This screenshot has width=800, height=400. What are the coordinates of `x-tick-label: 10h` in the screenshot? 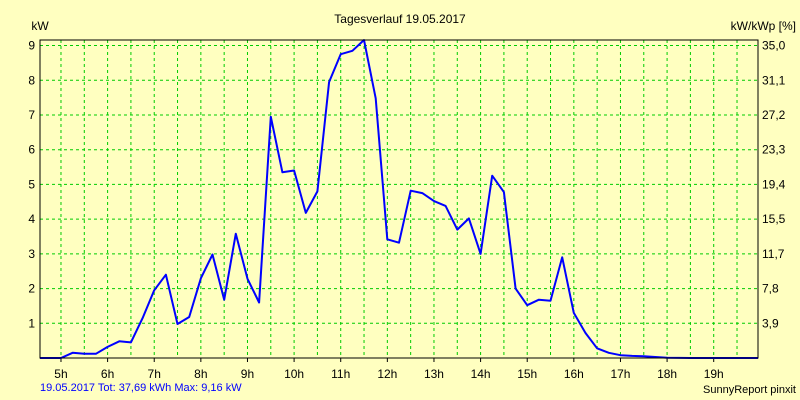 It's located at (294, 374).